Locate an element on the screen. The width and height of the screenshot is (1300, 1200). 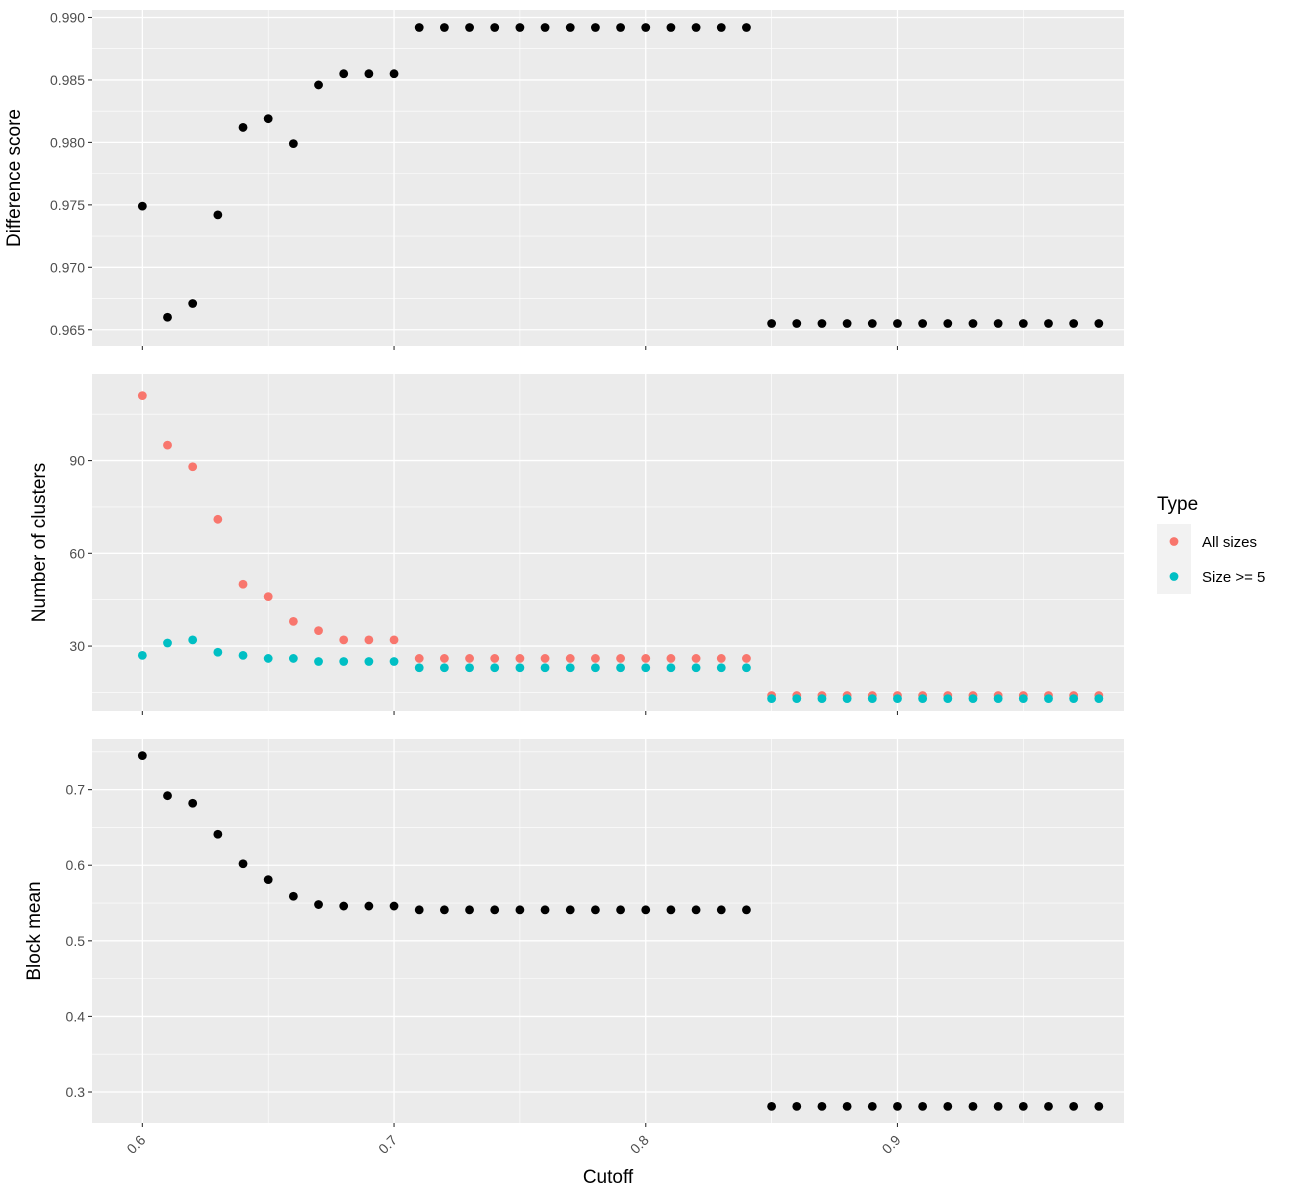
legend: Type All sizes Size >= 5 is located at coordinates (1211, 544).